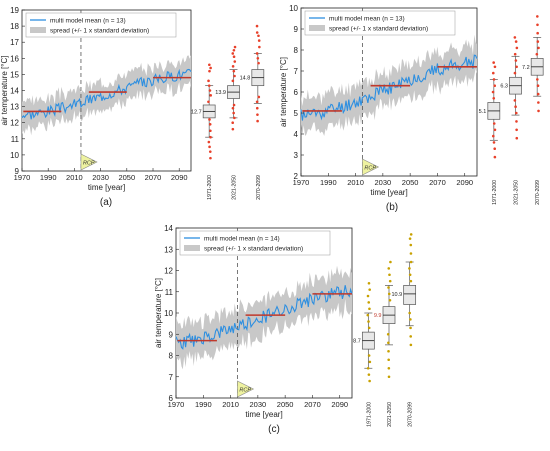 The height and width of the screenshot is (451, 550). Describe the element at coordinates (255, 243) in the screenshot. I see `legend-box` at that location.